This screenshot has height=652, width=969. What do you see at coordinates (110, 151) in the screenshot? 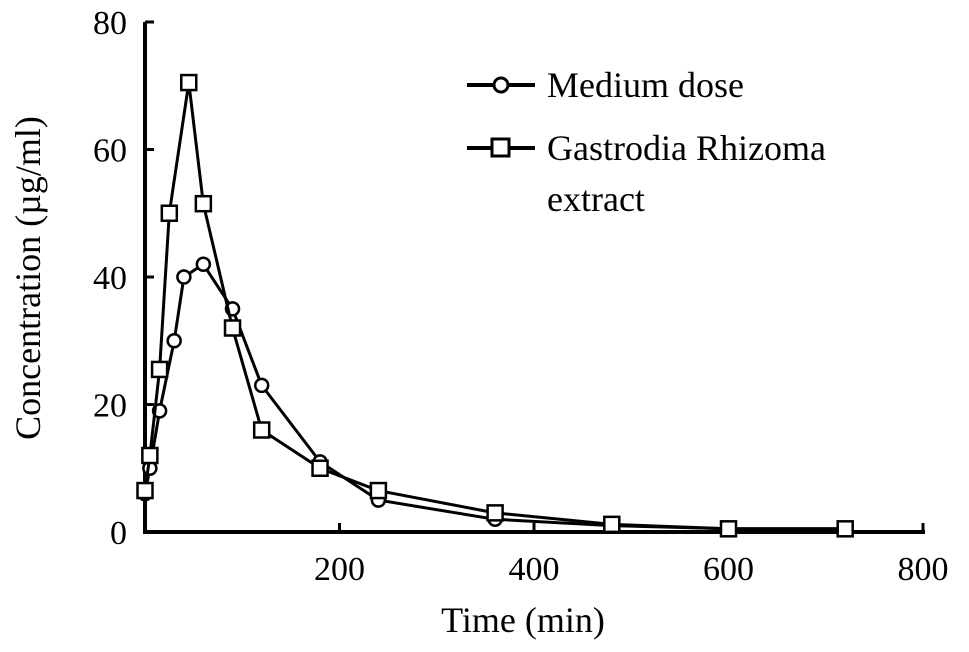
I see `y-tick-label: 60` at bounding box center [110, 151].